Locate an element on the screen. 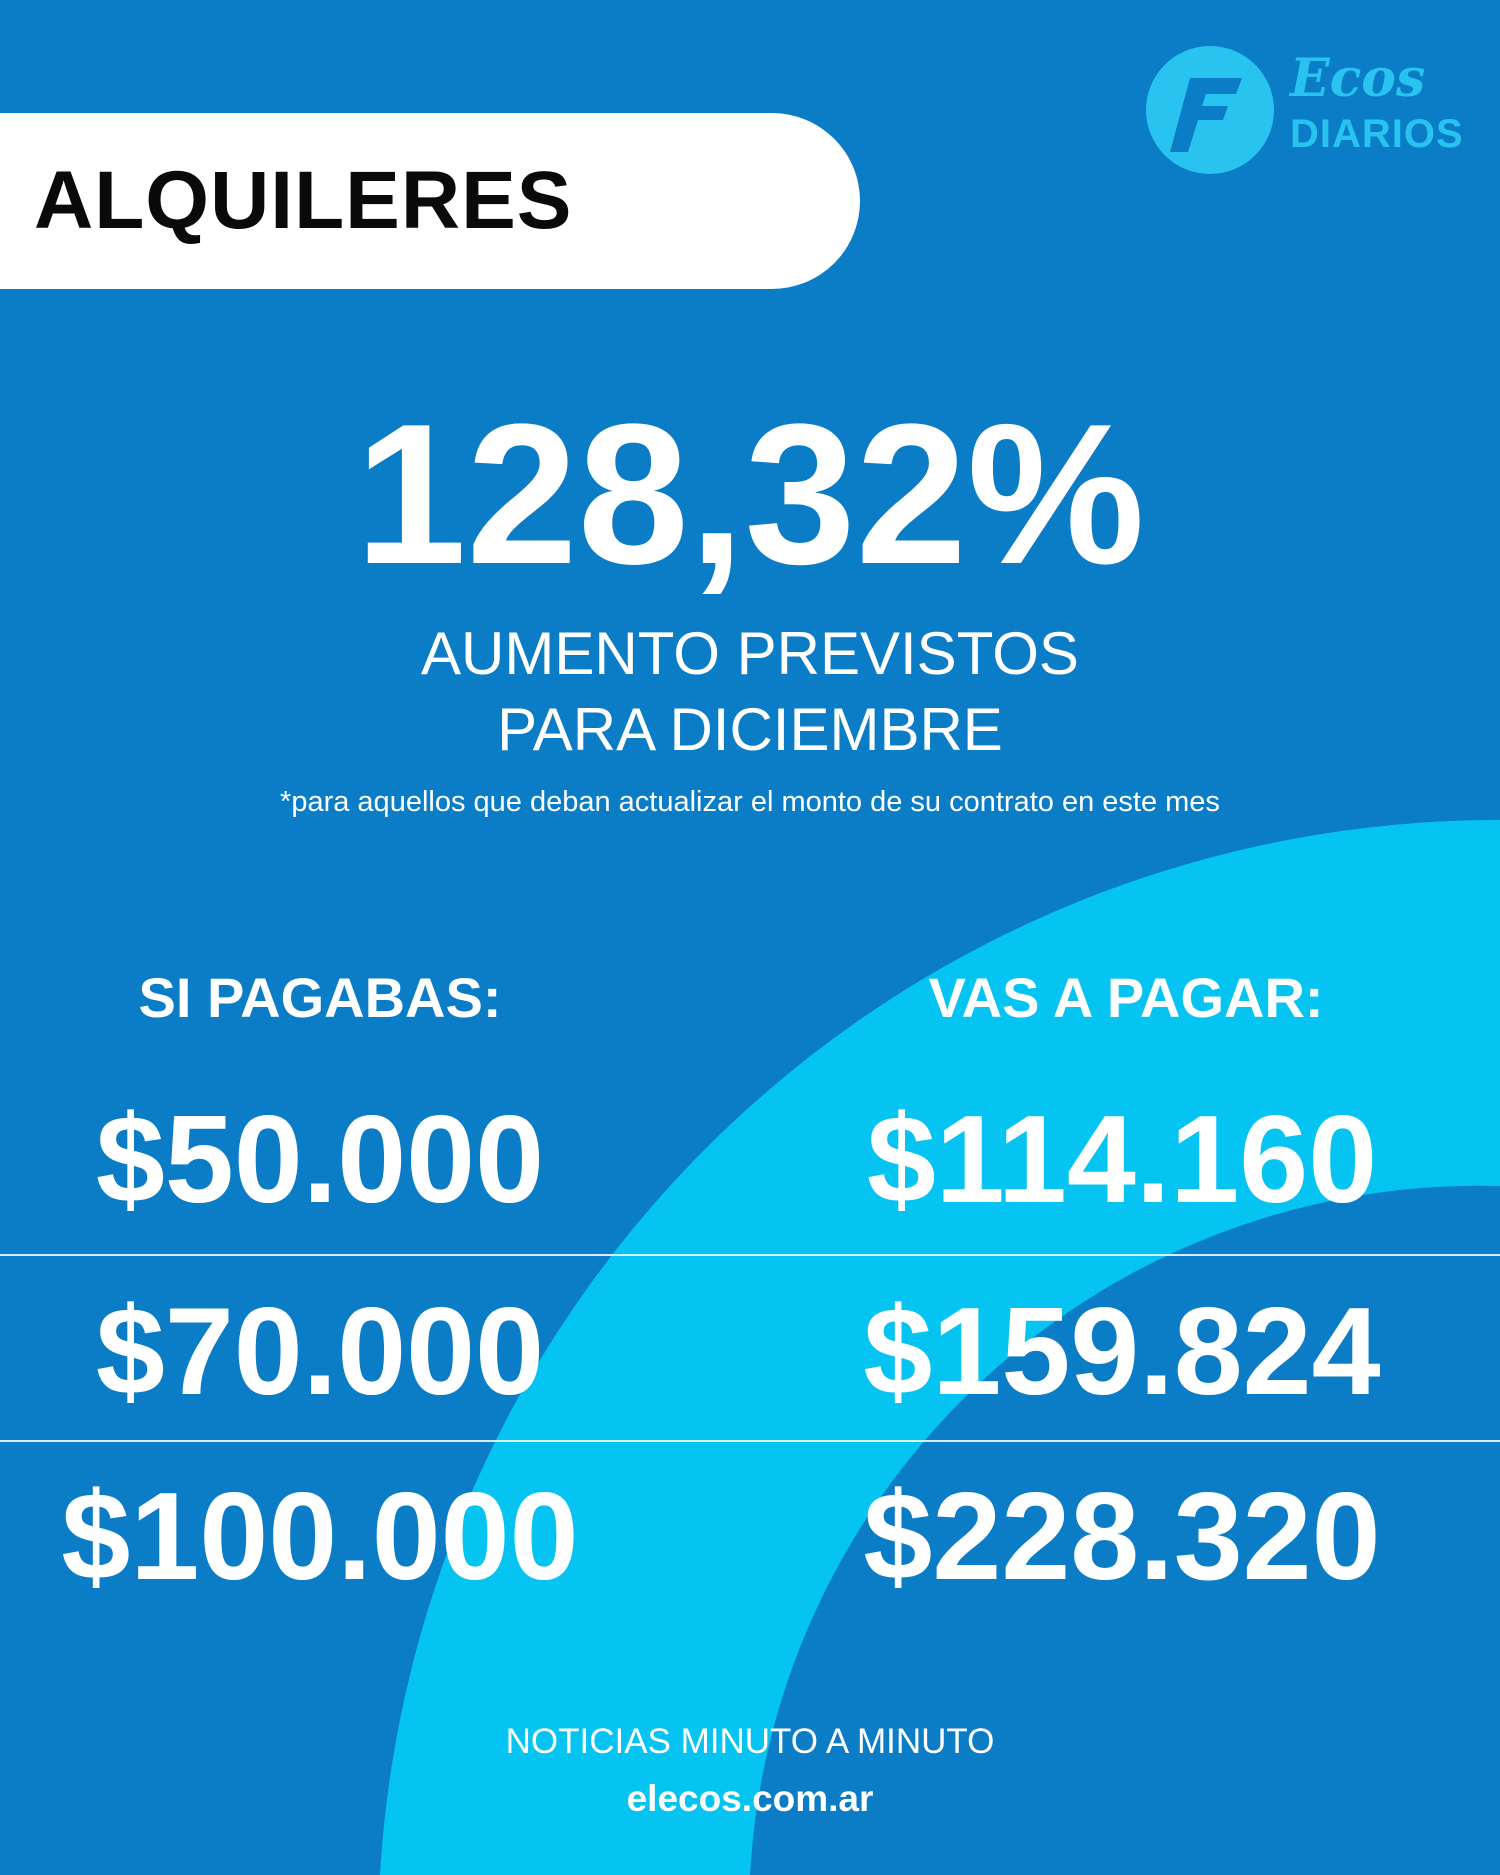  ecos-diarios-logo: Ecos DIARIOS is located at coordinates (1305, 110).